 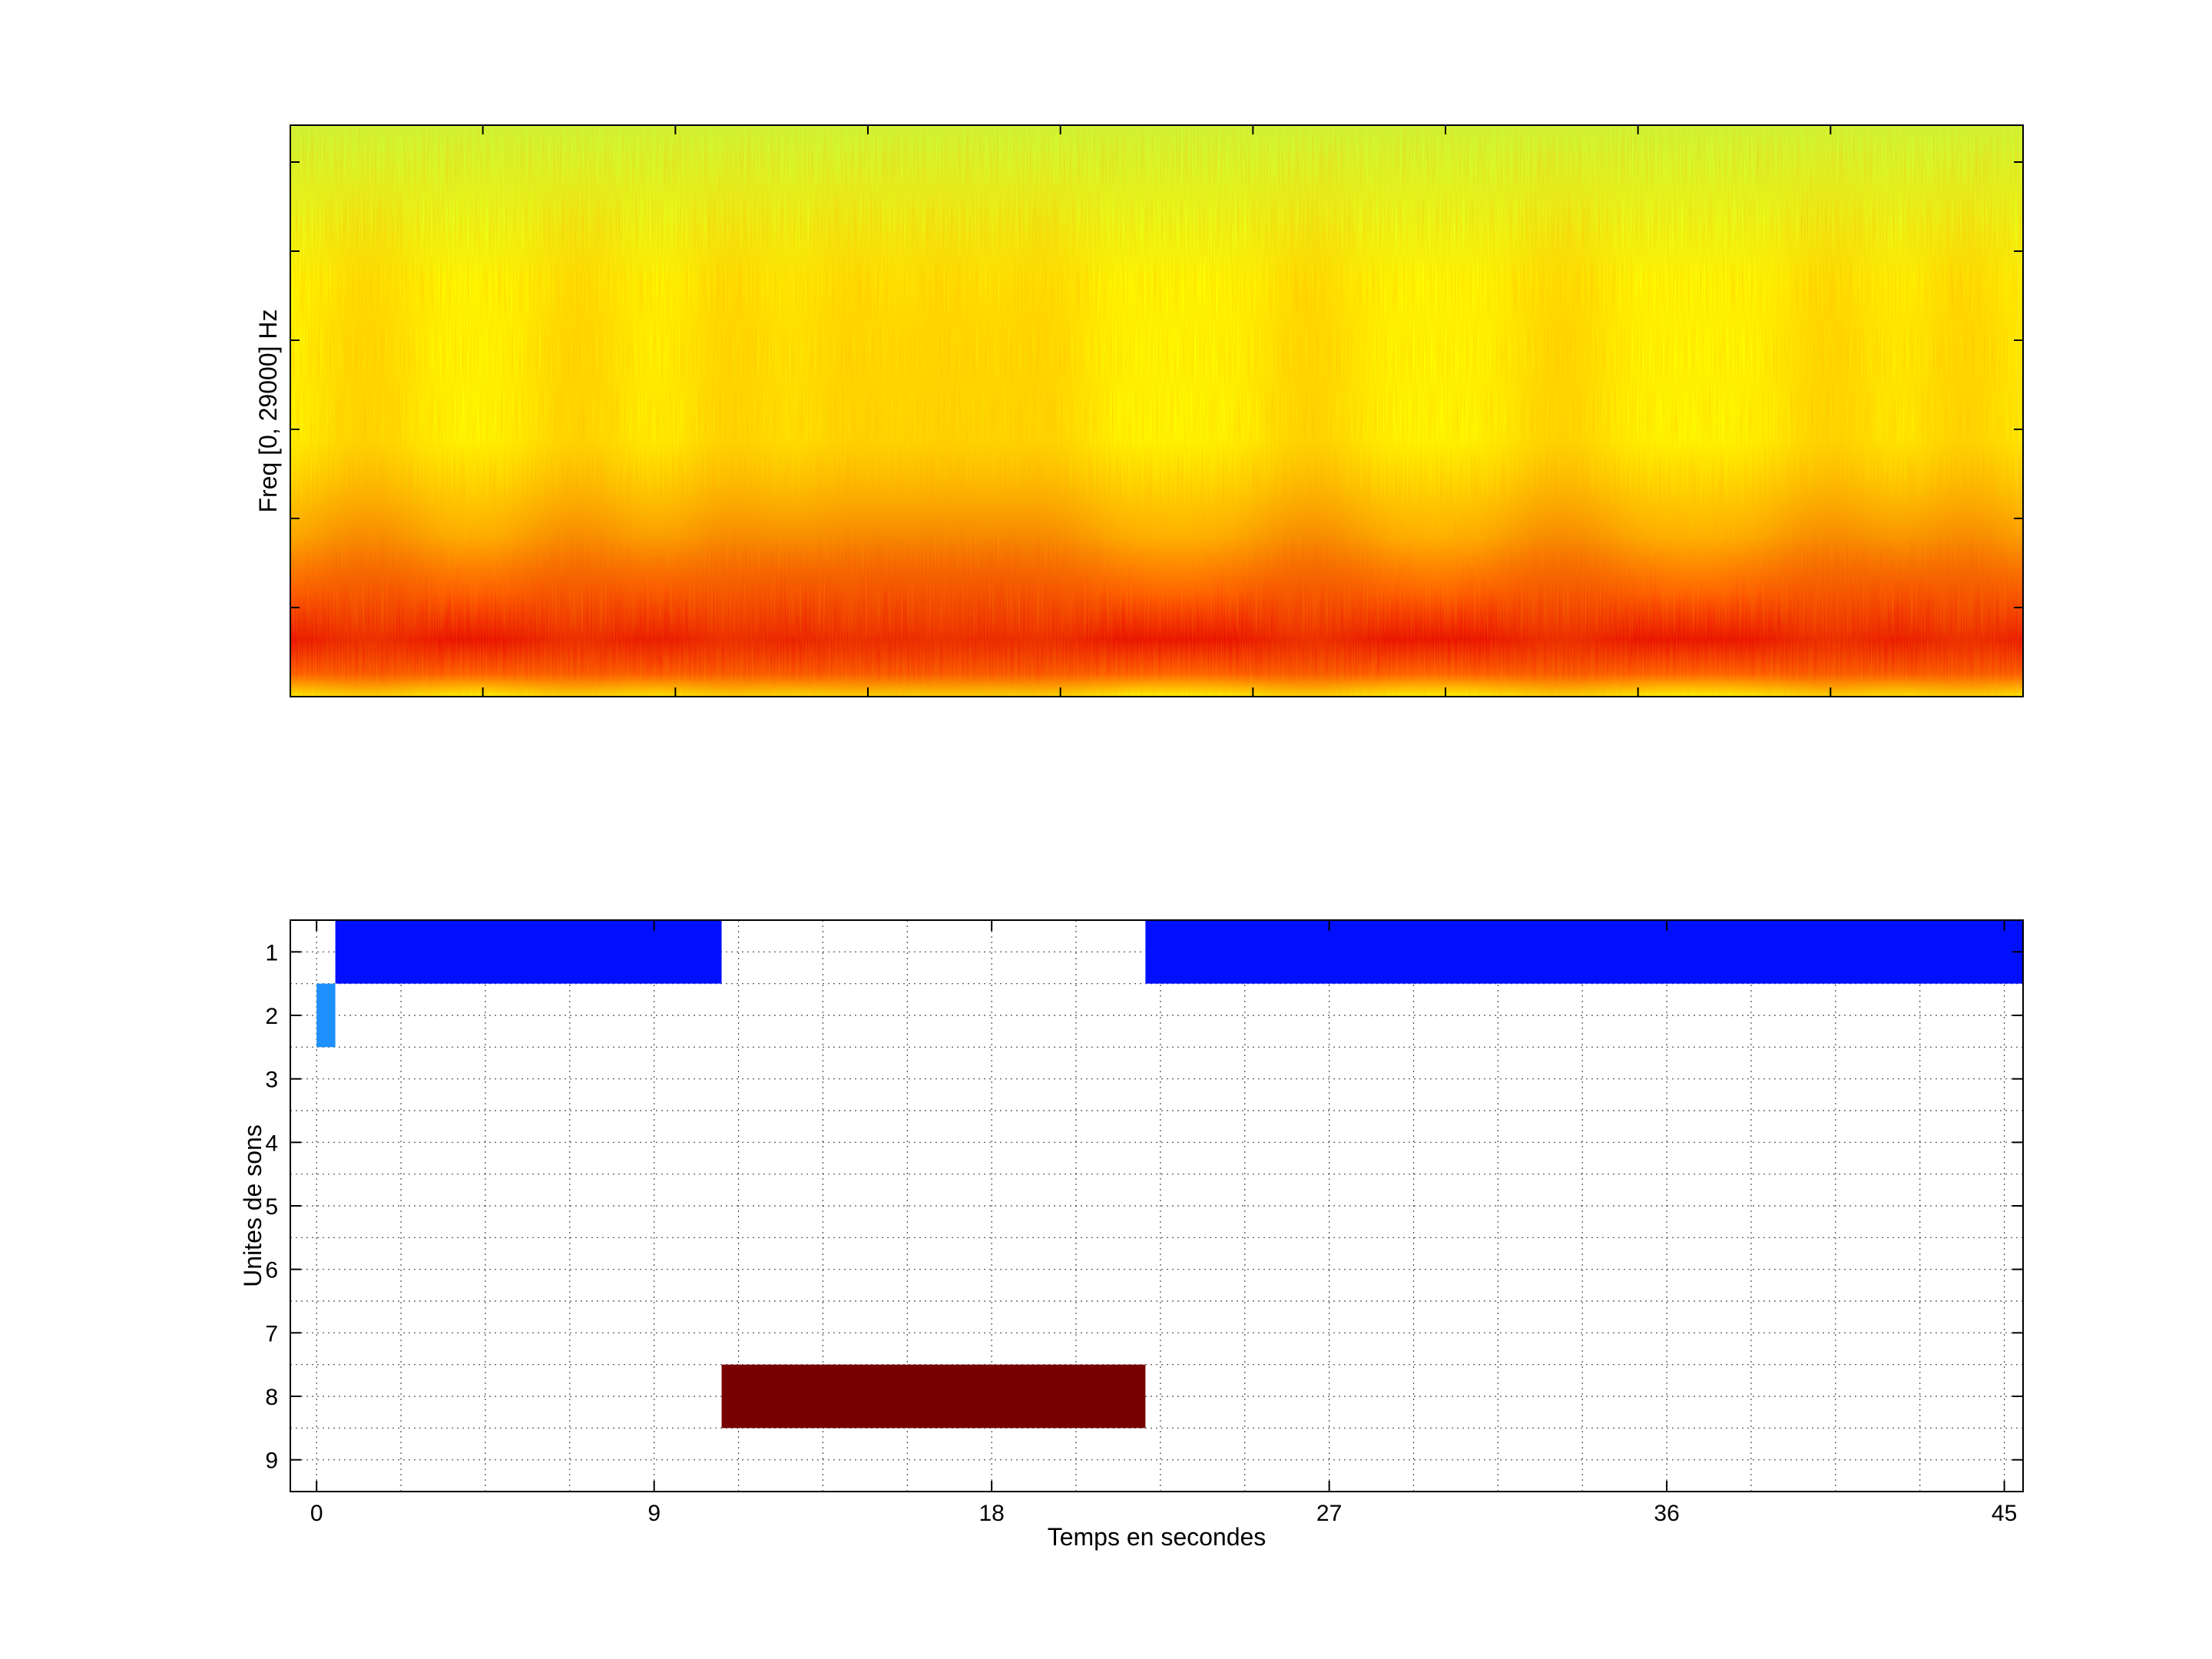 What do you see at coordinates (654, 1514) in the screenshot?
I see `units-x-tick-label: 9` at bounding box center [654, 1514].